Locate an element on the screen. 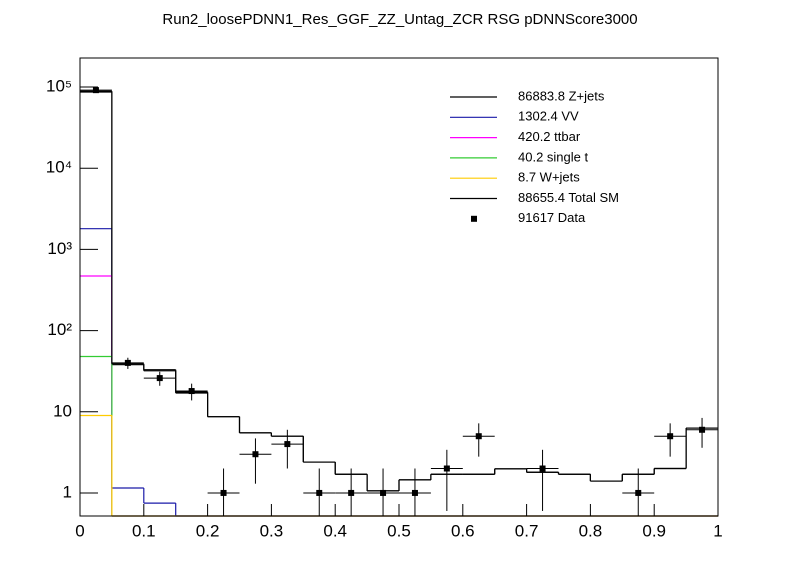  legend-label: 86883.8 Z+jets is located at coordinates (561, 95).